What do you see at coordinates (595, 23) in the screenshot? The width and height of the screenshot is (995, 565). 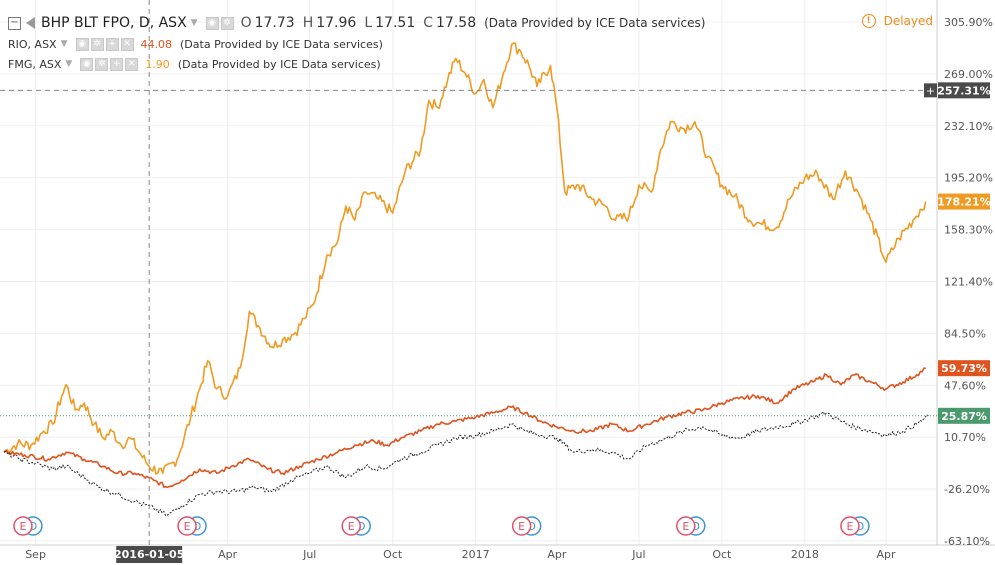 I see `main-provider: (Data Provided by ICE Data services)` at bounding box center [595, 23].